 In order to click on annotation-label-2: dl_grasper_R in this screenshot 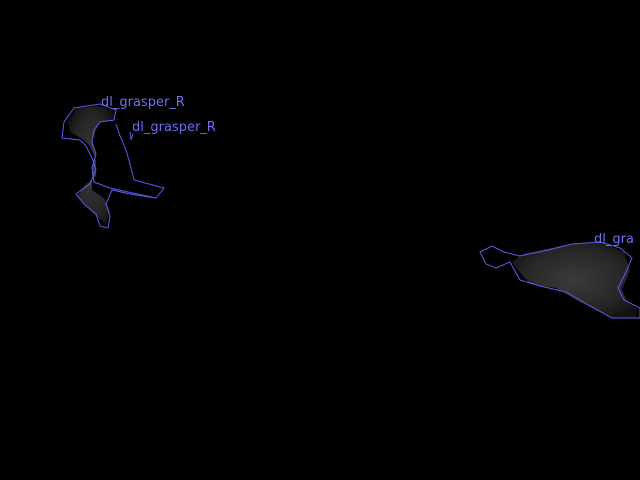, I will do `click(174, 127)`.